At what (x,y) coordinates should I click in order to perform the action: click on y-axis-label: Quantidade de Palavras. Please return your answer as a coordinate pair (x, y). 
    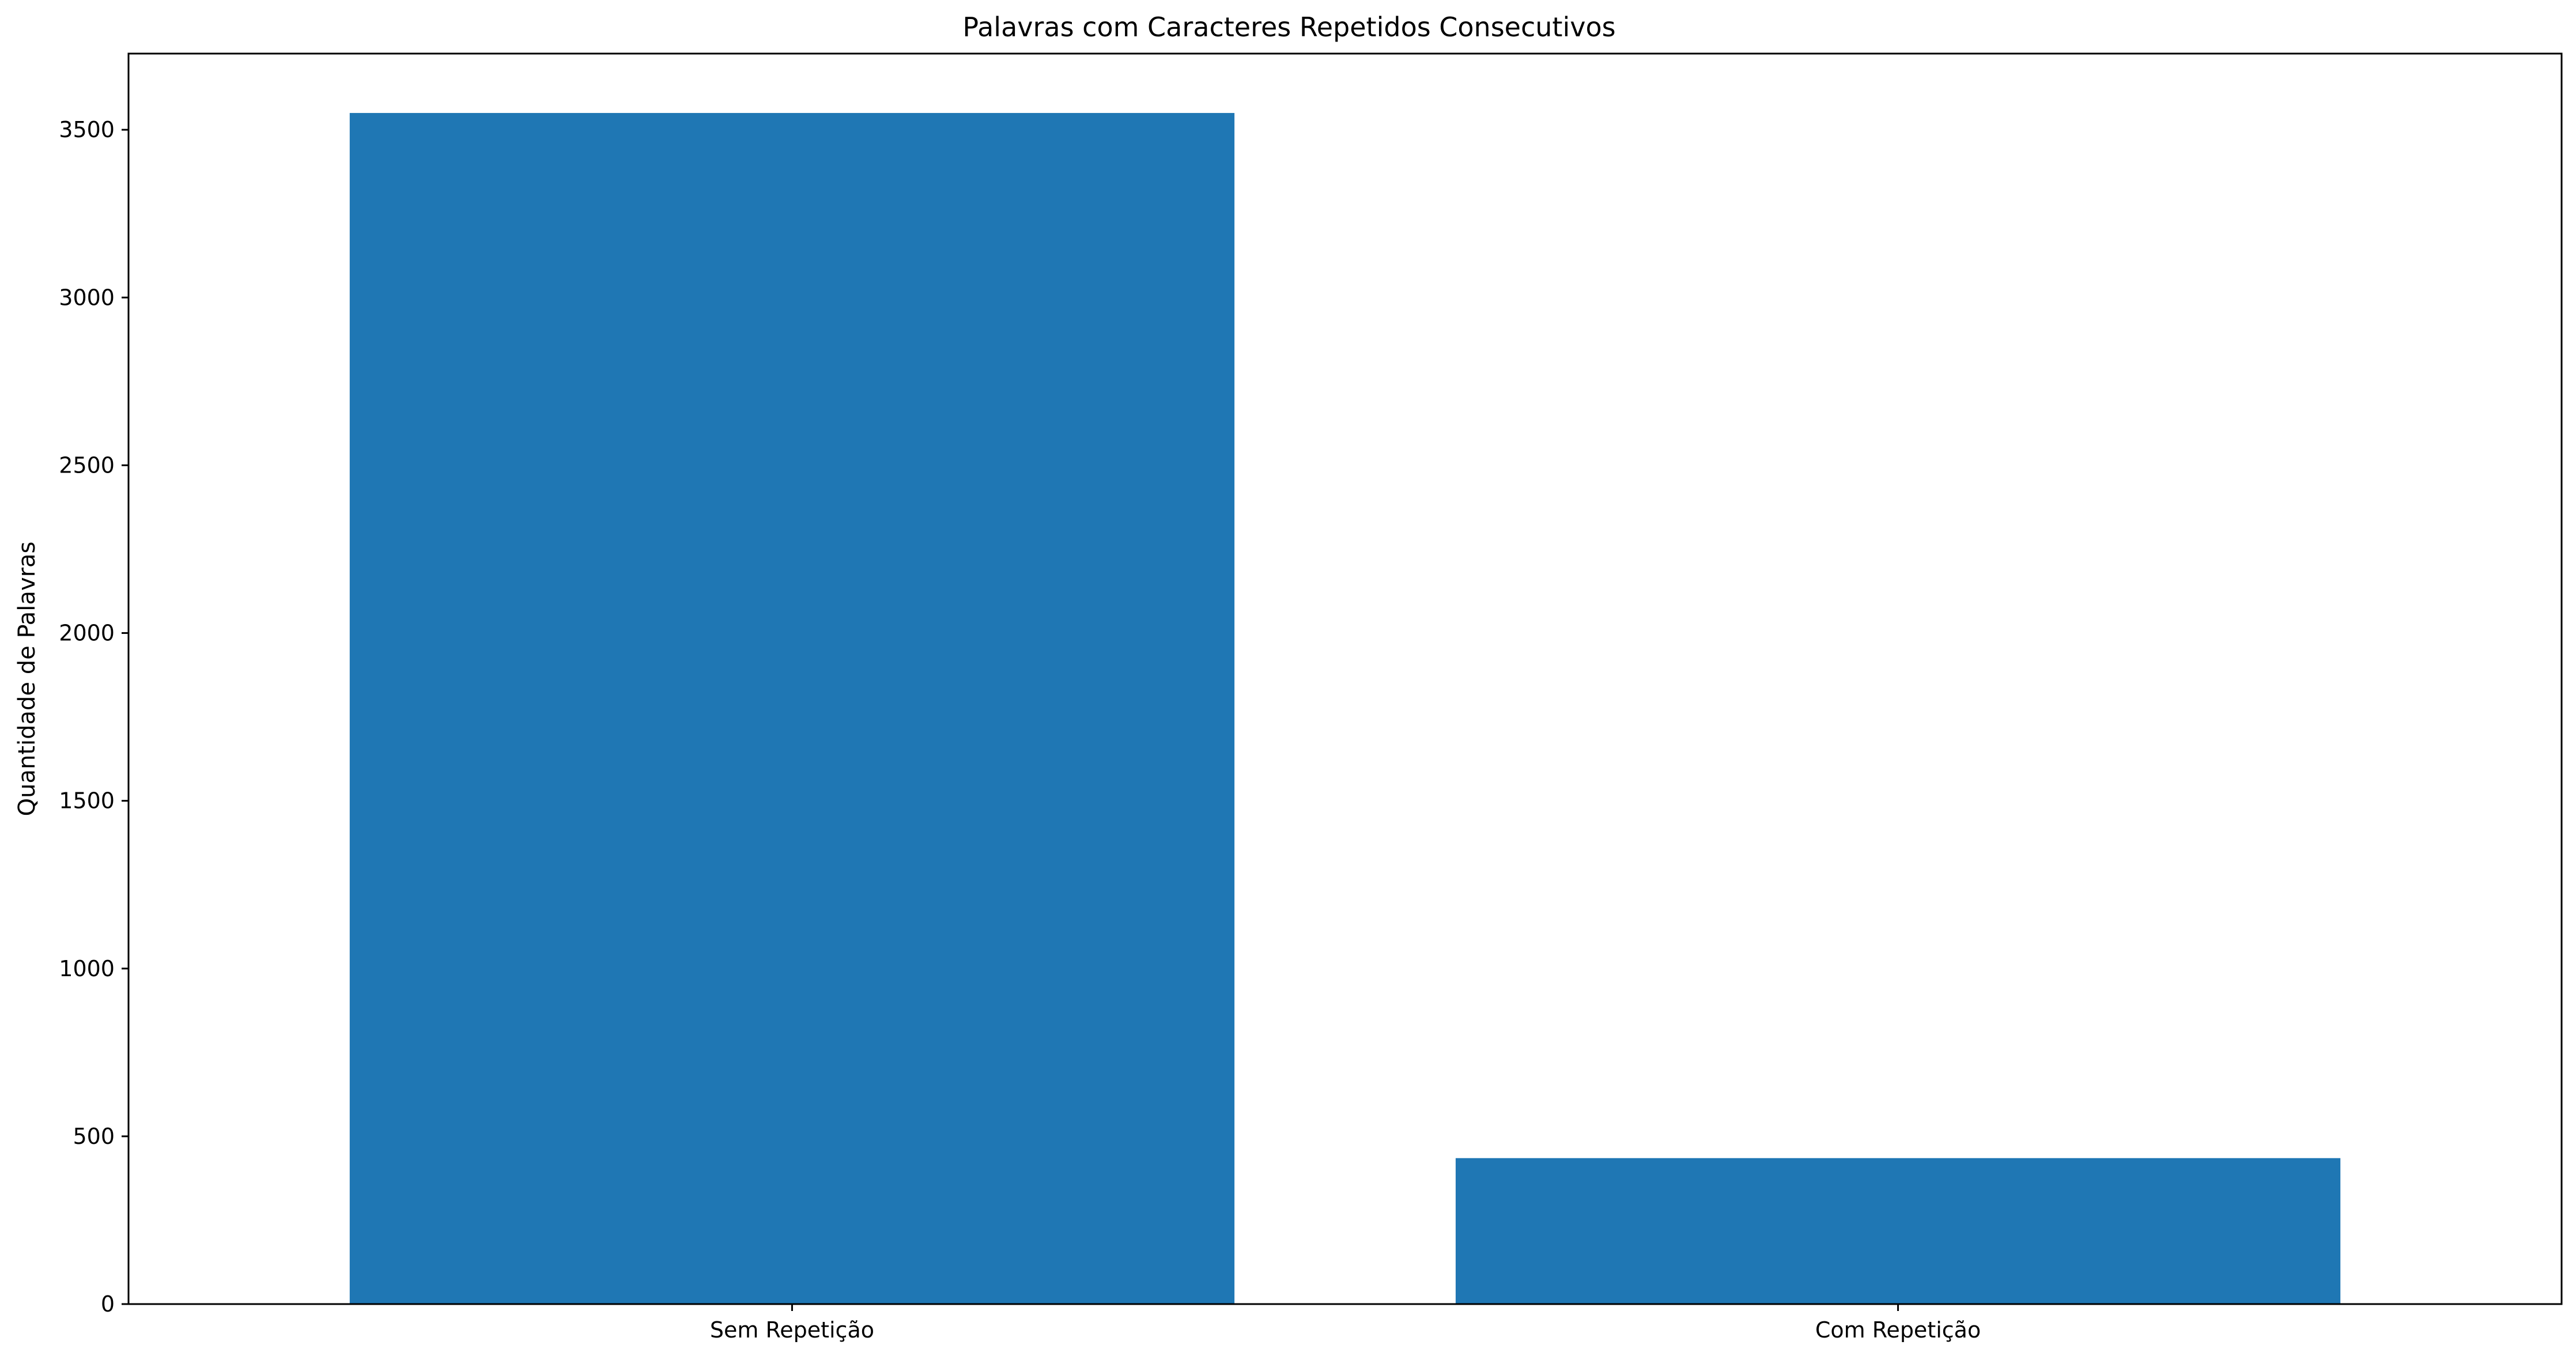
    Looking at the image, I should click on (27, 679).